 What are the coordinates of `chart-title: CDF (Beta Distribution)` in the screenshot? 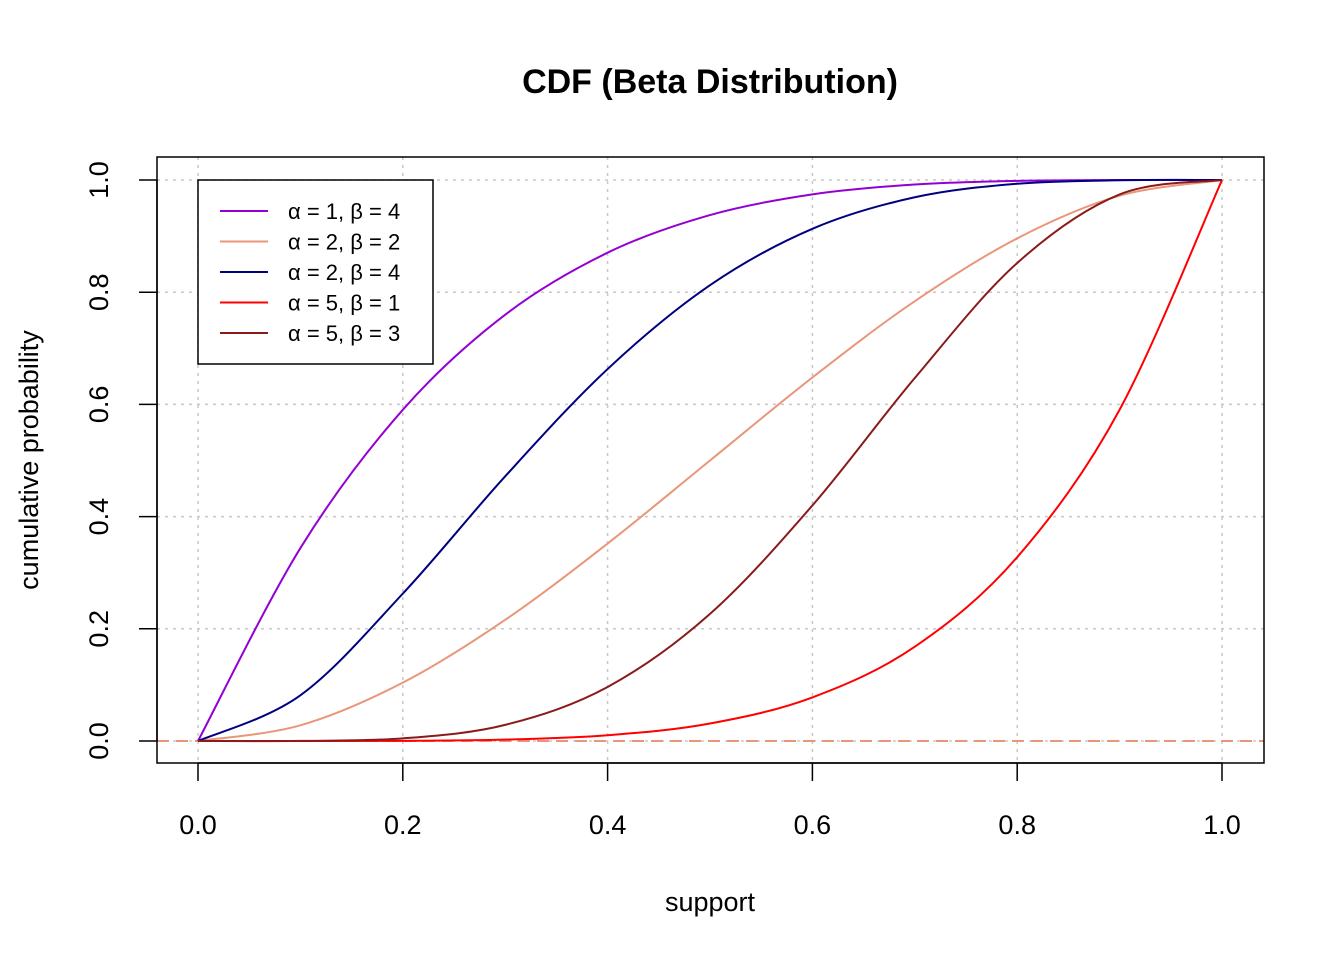 It's located at (710, 82).